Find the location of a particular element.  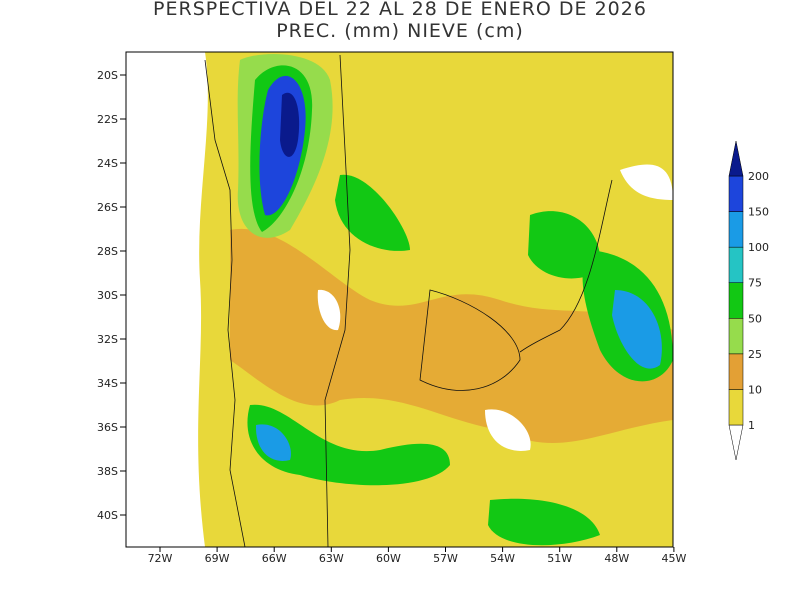

legend-label: 200 is located at coordinates (758, 176).